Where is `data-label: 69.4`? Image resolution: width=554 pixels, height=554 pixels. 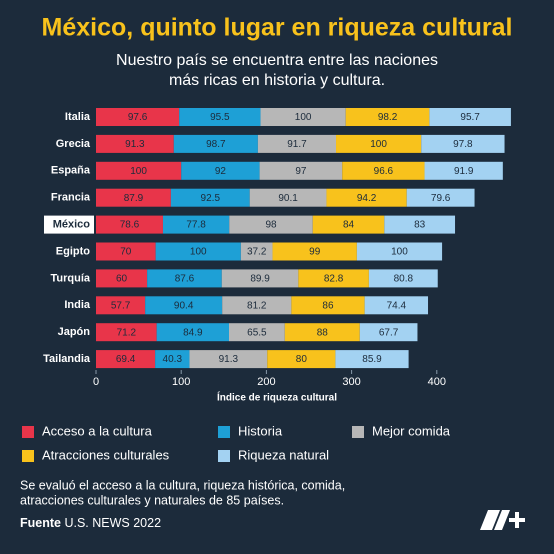 data-label: 69.4 is located at coordinates (126, 359).